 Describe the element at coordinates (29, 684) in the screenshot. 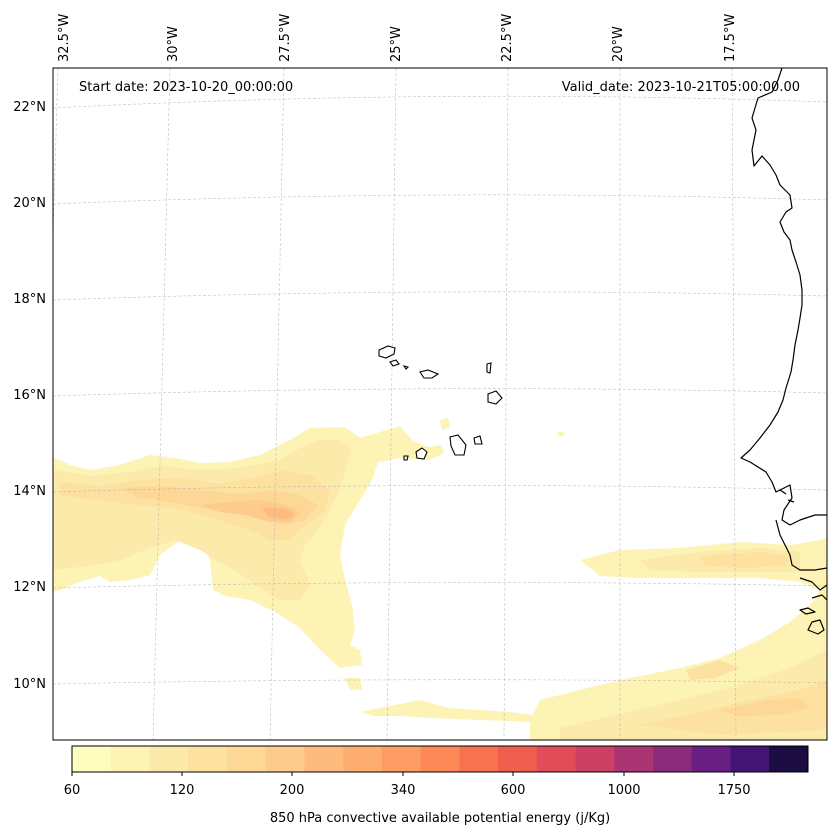

I see `lat-label: 10°N` at that location.